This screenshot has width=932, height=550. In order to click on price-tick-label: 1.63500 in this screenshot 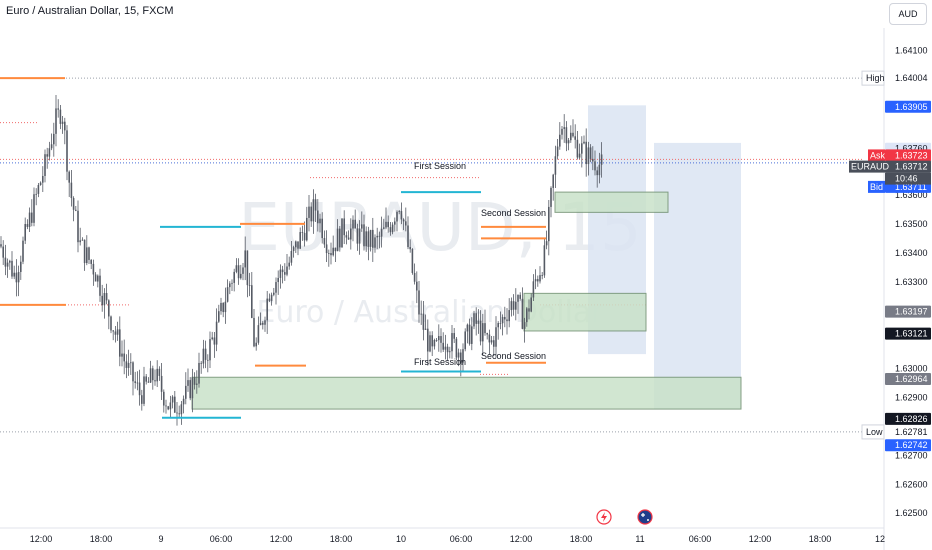, I will do `click(911, 224)`.